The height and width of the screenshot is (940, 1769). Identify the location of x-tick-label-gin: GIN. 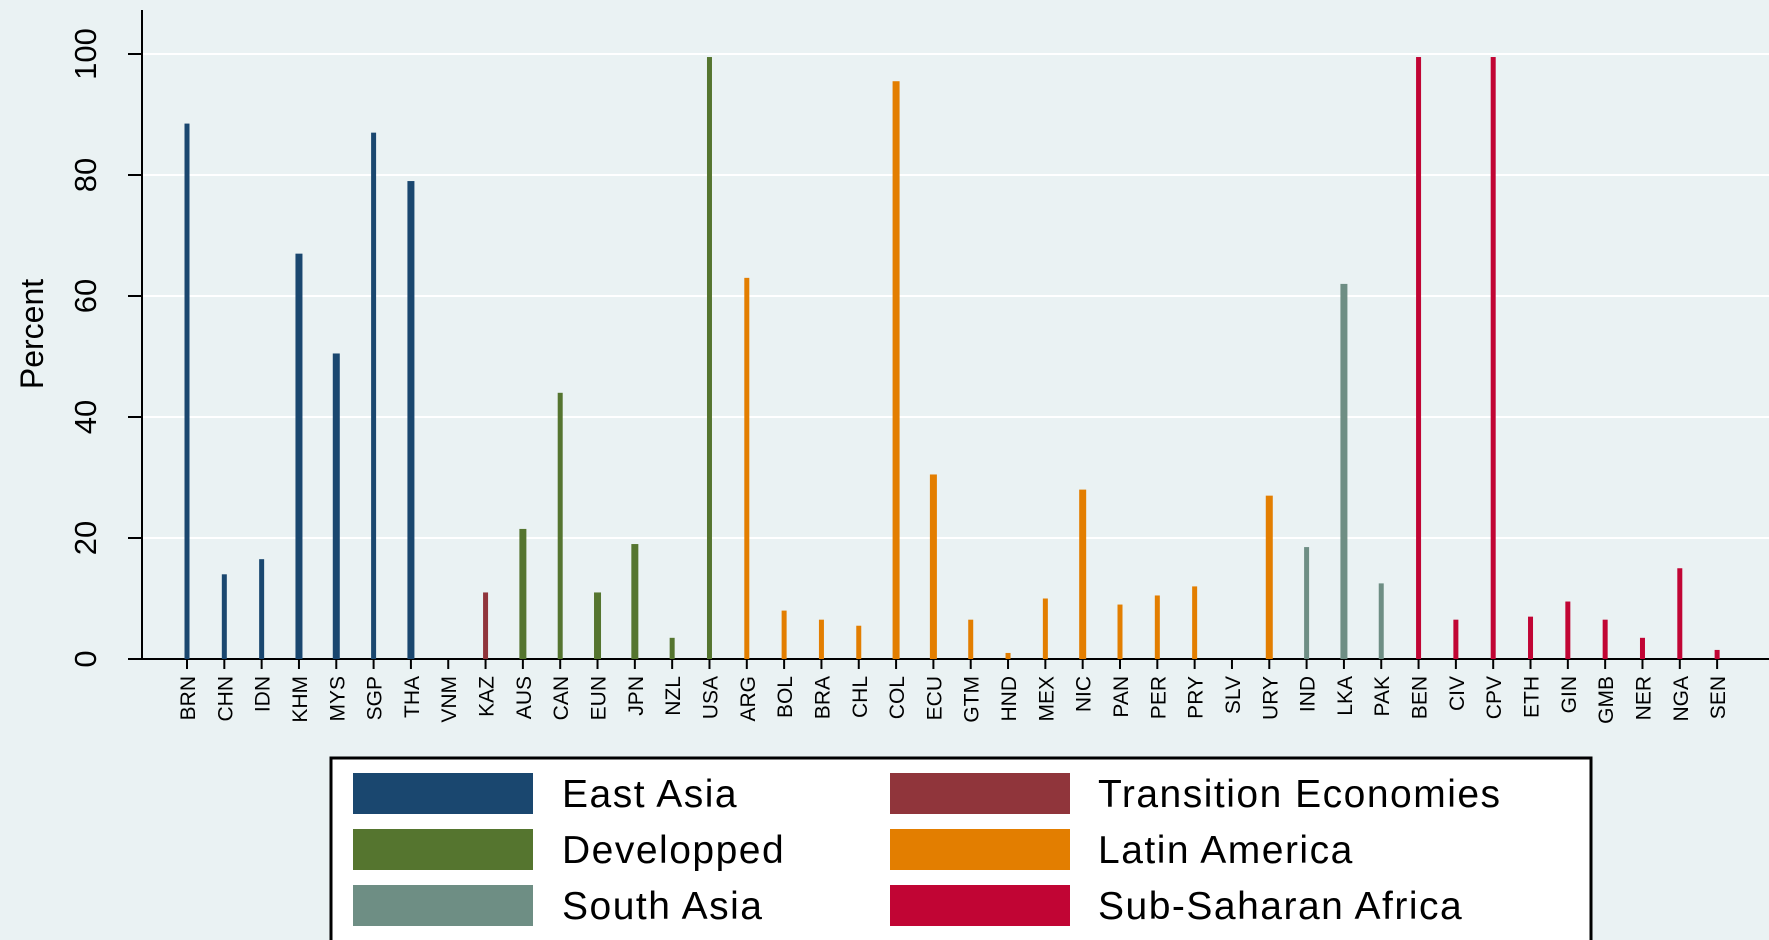
(1569, 694).